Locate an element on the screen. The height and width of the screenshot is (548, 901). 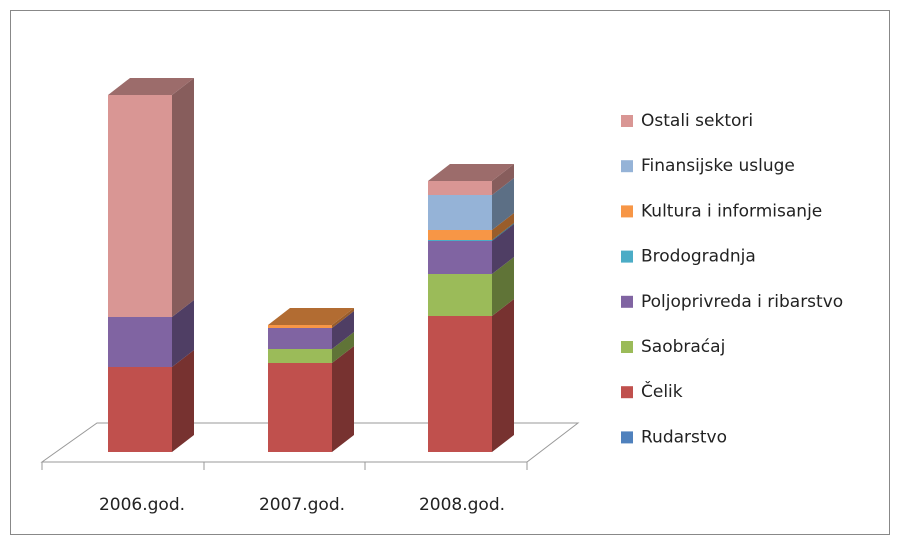
legend-label: Ostali sektori is located at coordinates (697, 121).